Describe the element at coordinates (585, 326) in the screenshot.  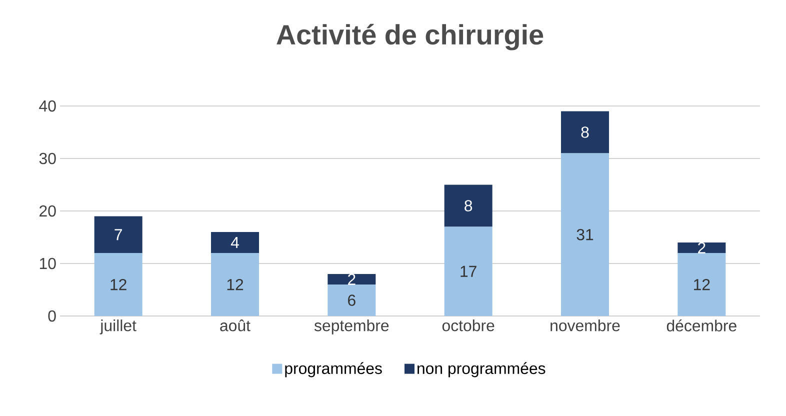
I see `x-tick-label: novembre` at that location.